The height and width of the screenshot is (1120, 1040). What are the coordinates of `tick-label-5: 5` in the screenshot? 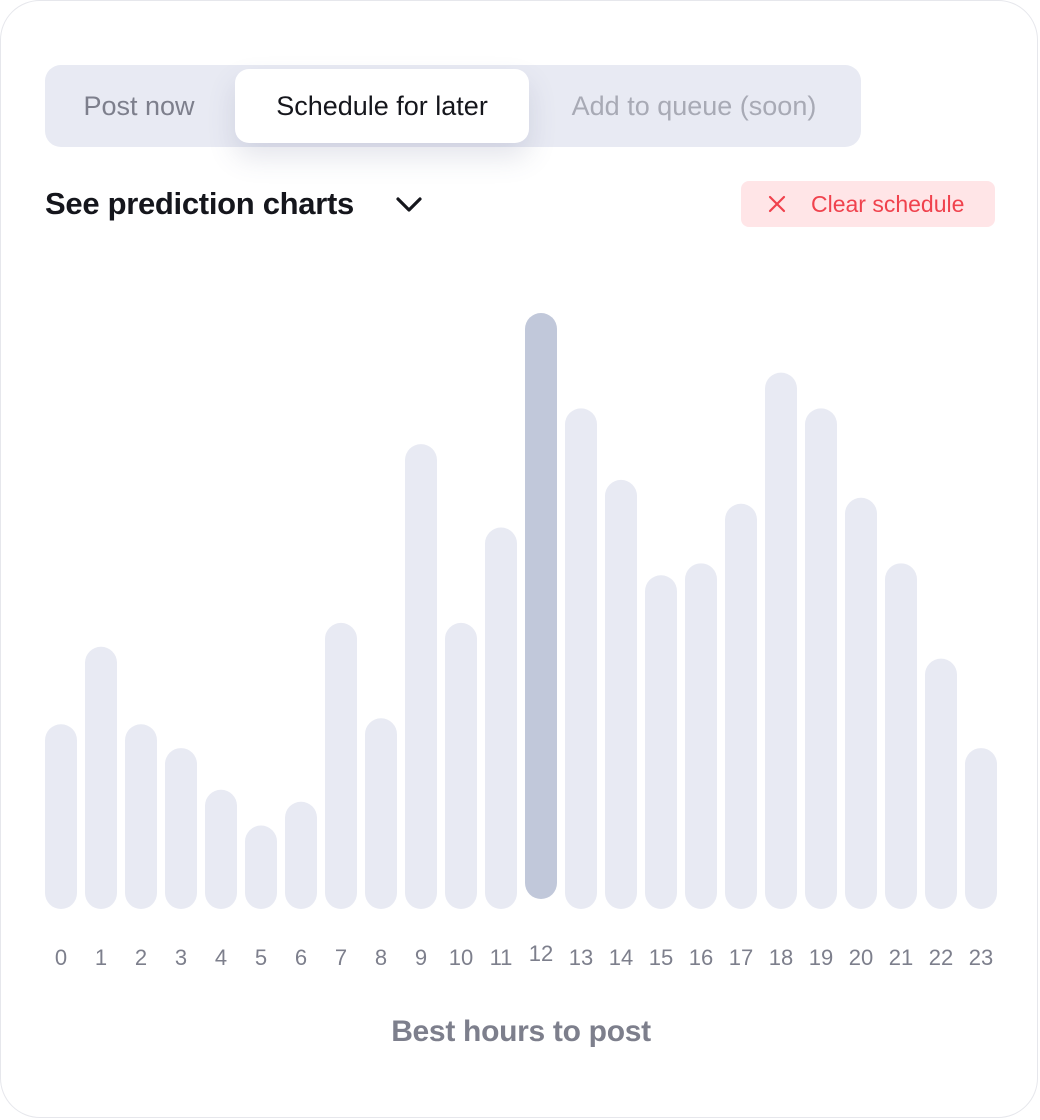 It's located at (261, 957).